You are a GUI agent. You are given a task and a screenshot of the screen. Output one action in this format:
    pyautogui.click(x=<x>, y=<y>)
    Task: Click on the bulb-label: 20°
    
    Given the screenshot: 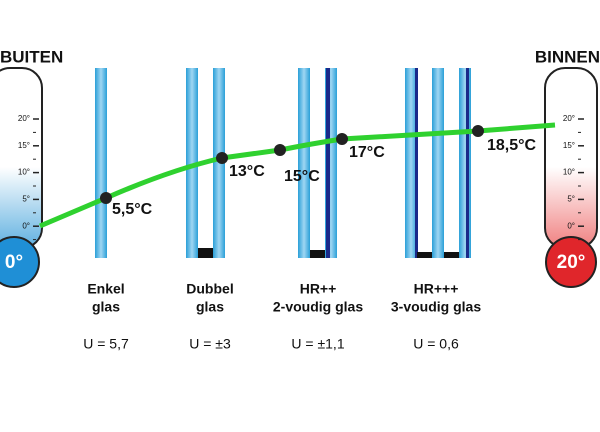 What is the action you would take?
    pyautogui.click(x=571, y=262)
    